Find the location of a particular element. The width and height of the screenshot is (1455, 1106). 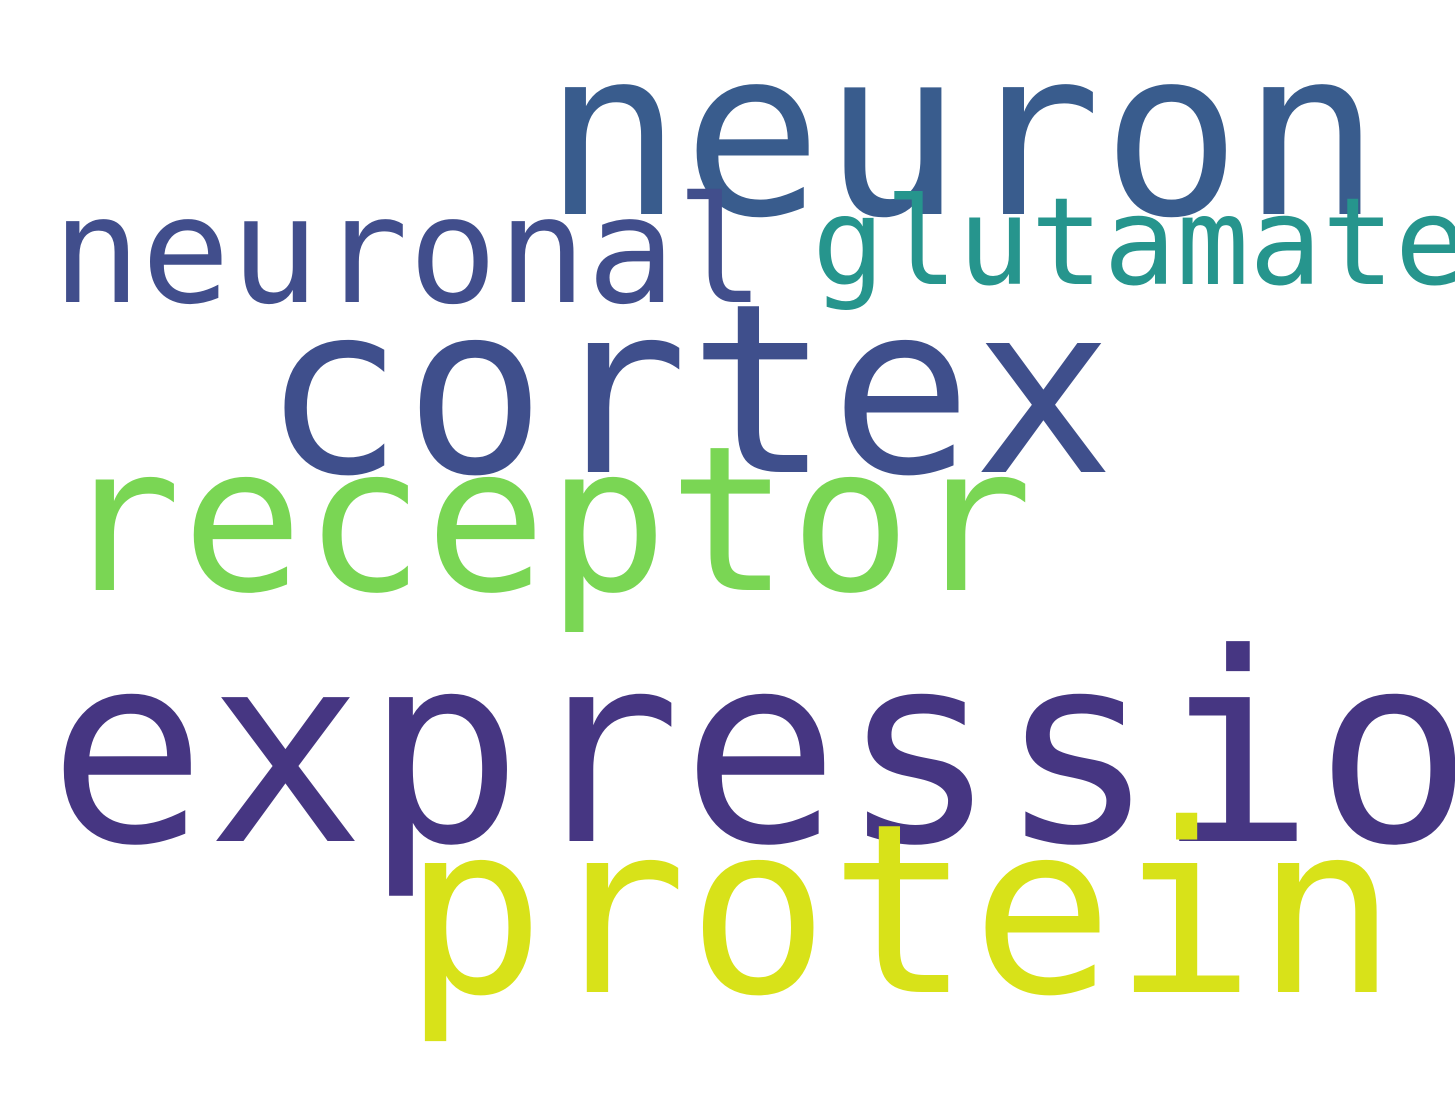

word-neuron: neuron is located at coordinates (962, 134).